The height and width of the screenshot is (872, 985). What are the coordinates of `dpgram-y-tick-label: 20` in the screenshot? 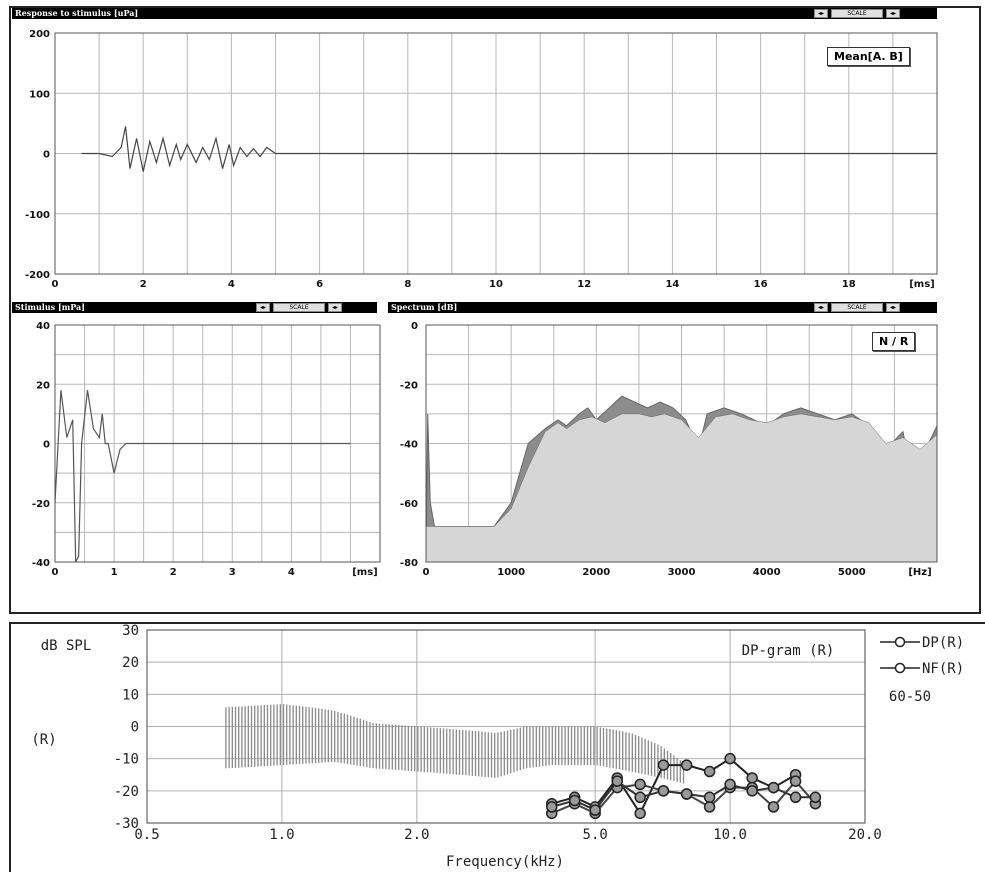 It's located at (130, 663).